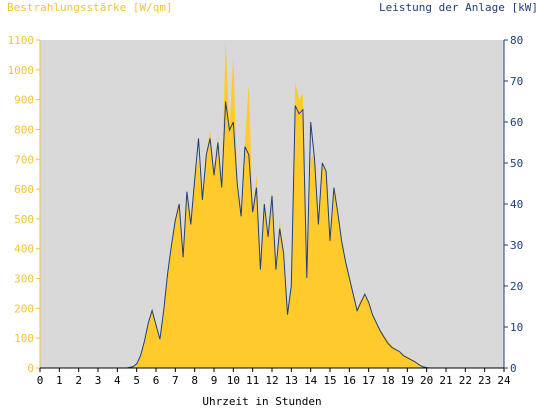  Describe the element at coordinates (349, 380) in the screenshot. I see `x-tick-label: 16` at that location.